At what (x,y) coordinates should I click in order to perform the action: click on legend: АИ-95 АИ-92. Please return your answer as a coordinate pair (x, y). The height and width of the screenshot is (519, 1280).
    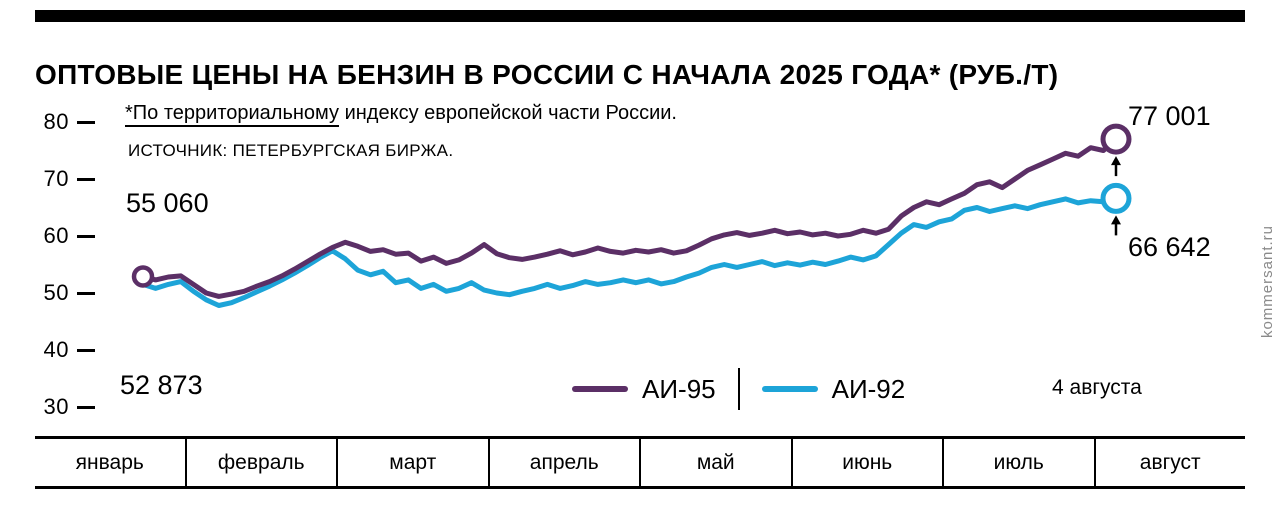
    Looking at the image, I should click on (738, 389).